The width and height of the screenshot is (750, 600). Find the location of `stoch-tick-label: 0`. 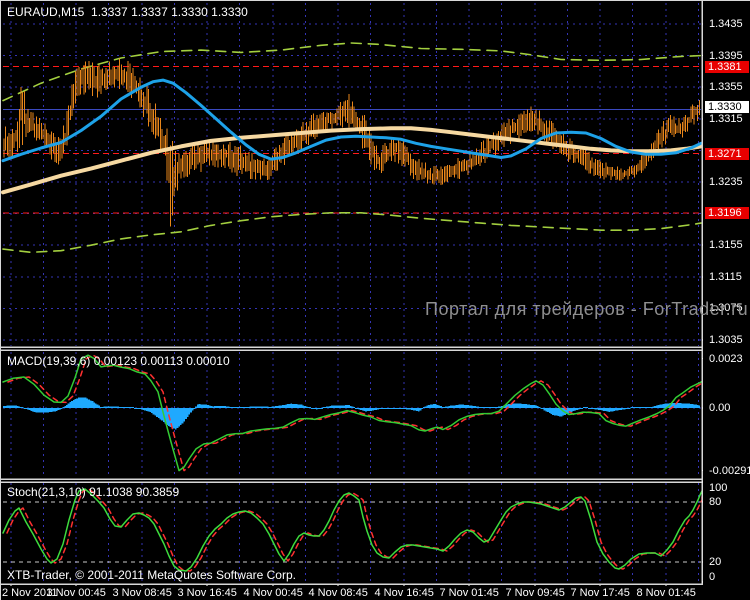

stoch-tick-label: 0 is located at coordinates (712, 577).